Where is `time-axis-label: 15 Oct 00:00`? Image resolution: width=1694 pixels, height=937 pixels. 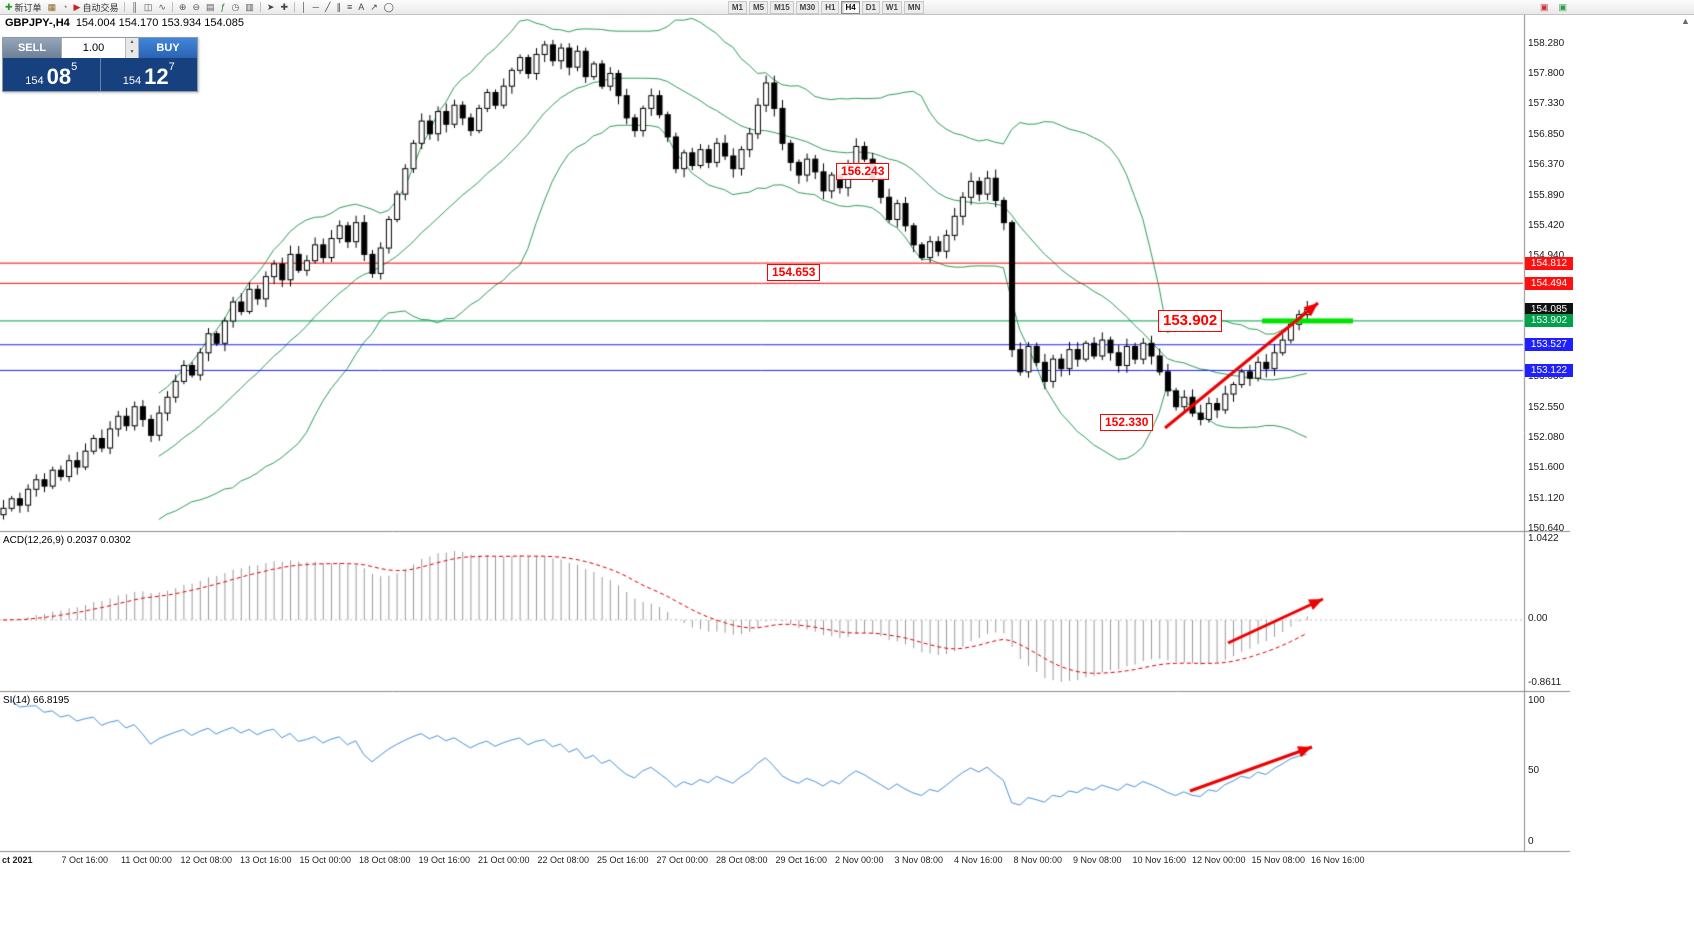
time-axis-label: 15 Oct 00:00 is located at coordinates (325, 860).